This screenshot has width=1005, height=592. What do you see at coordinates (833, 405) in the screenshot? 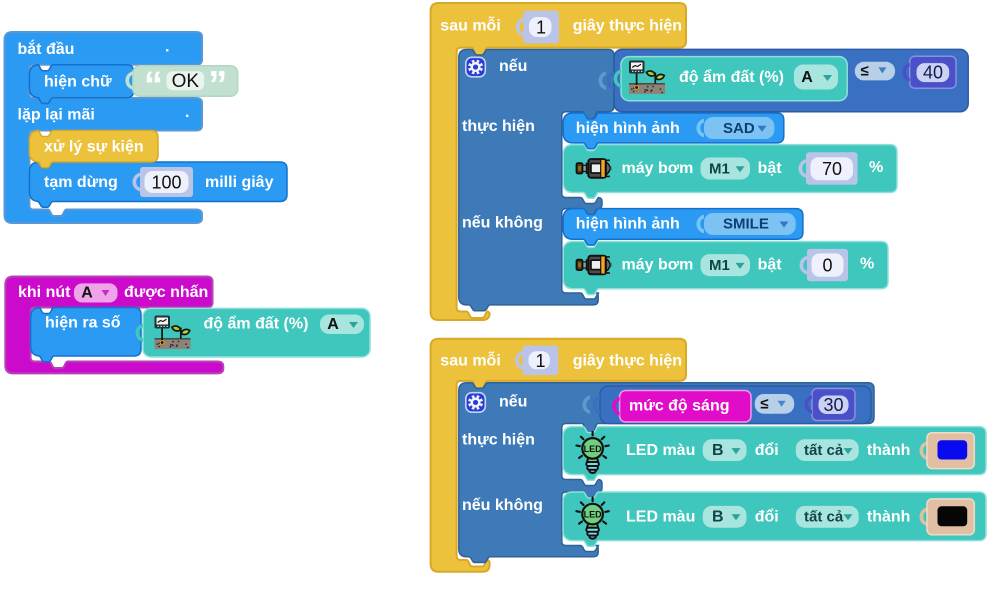
I see `svg-text: 30` at bounding box center [833, 405].